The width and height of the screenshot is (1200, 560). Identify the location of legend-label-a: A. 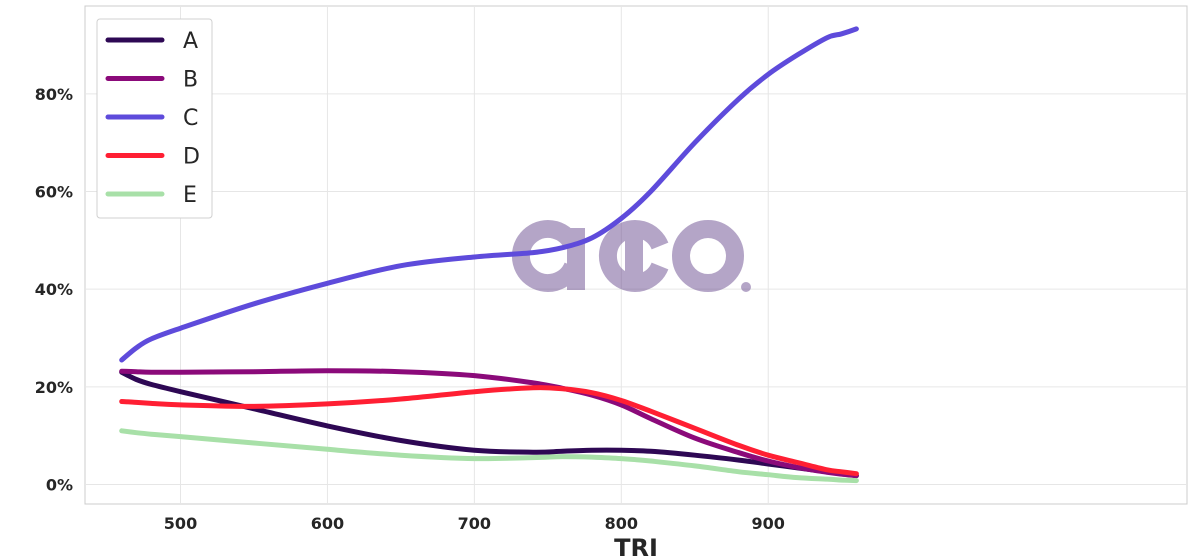
(190, 41).